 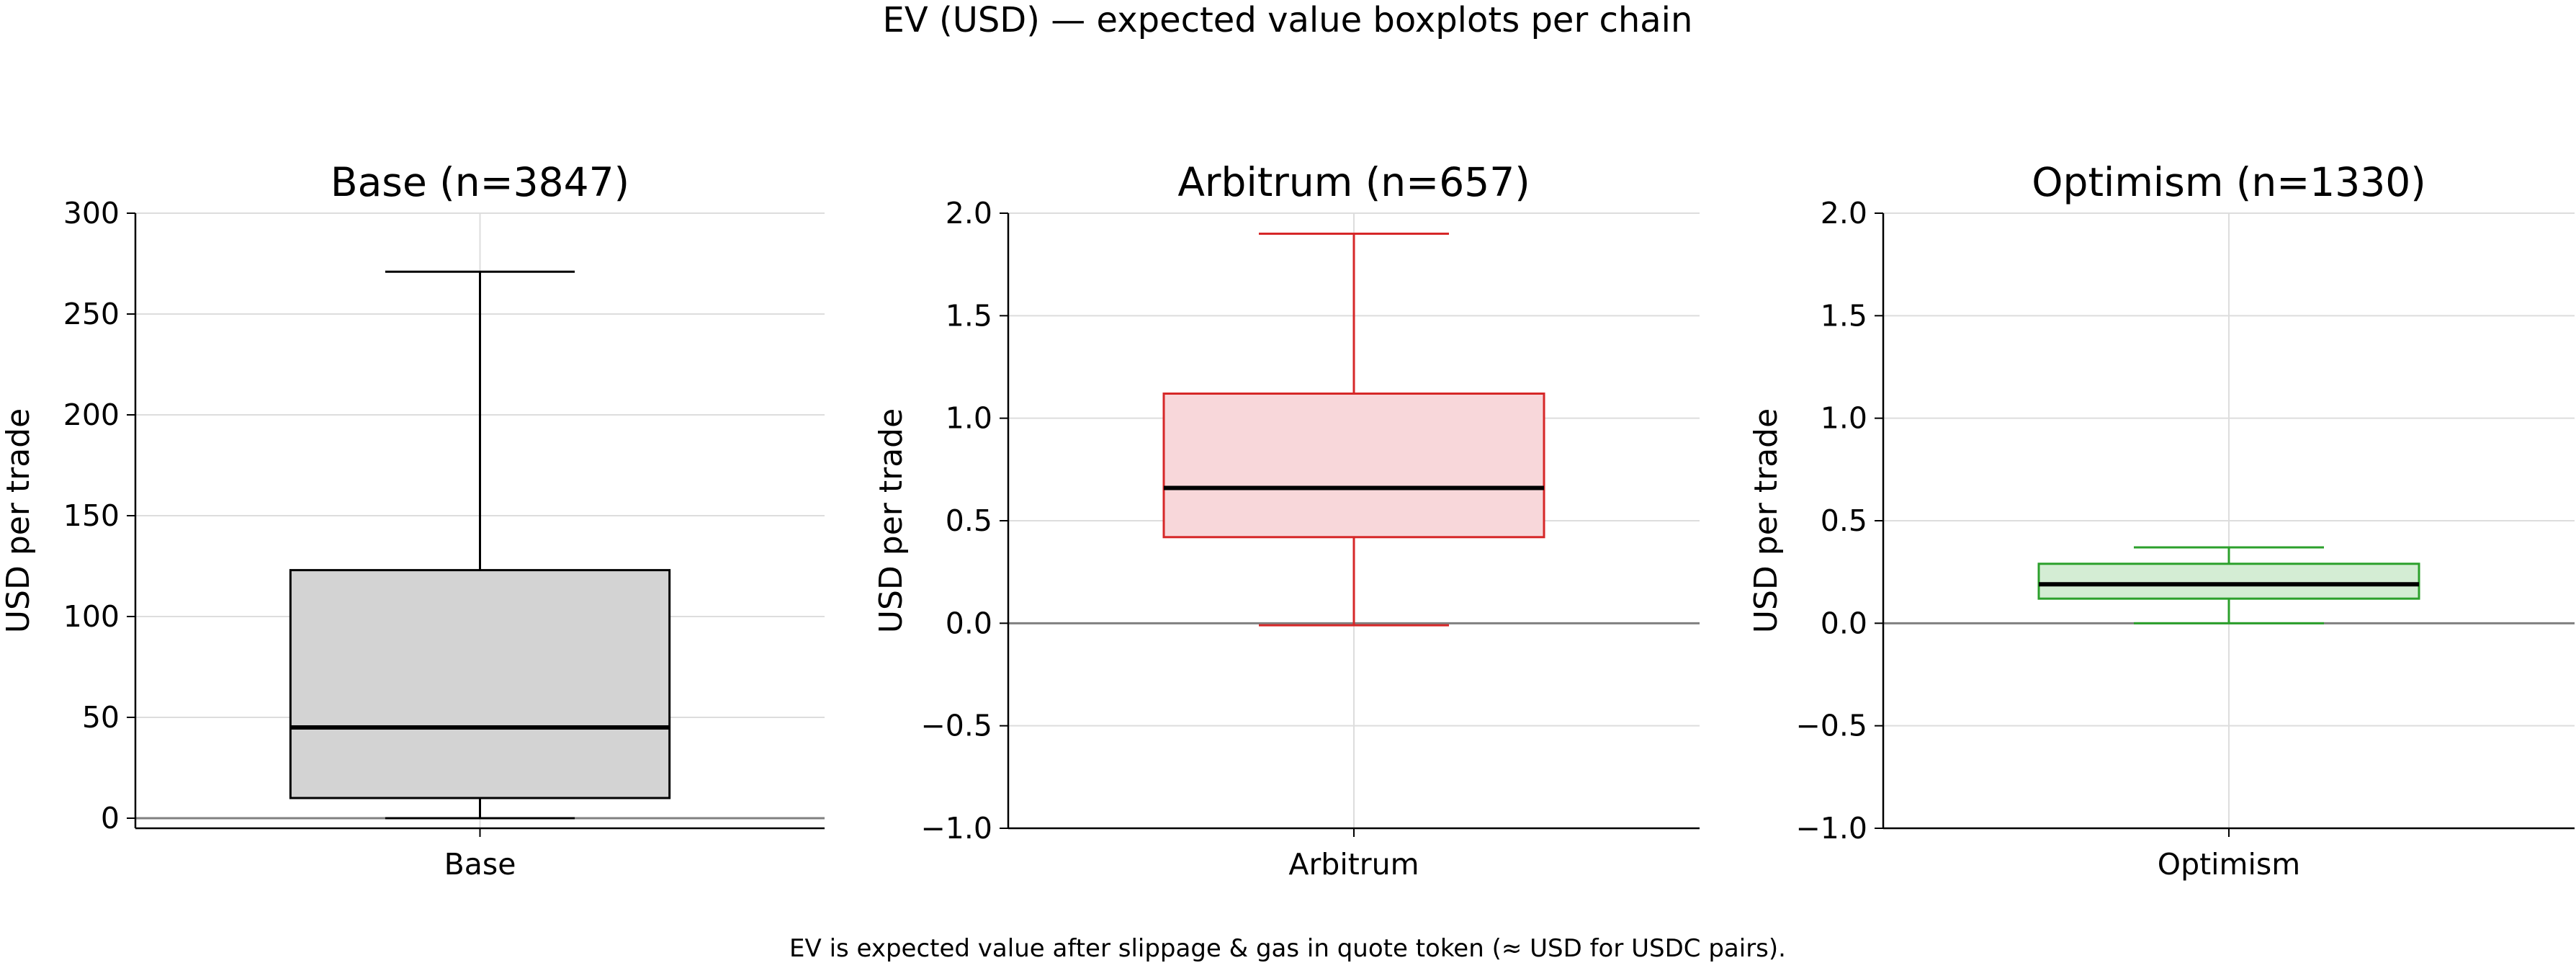 I want to click on y-tick-label: 200, so click(x=91, y=415).